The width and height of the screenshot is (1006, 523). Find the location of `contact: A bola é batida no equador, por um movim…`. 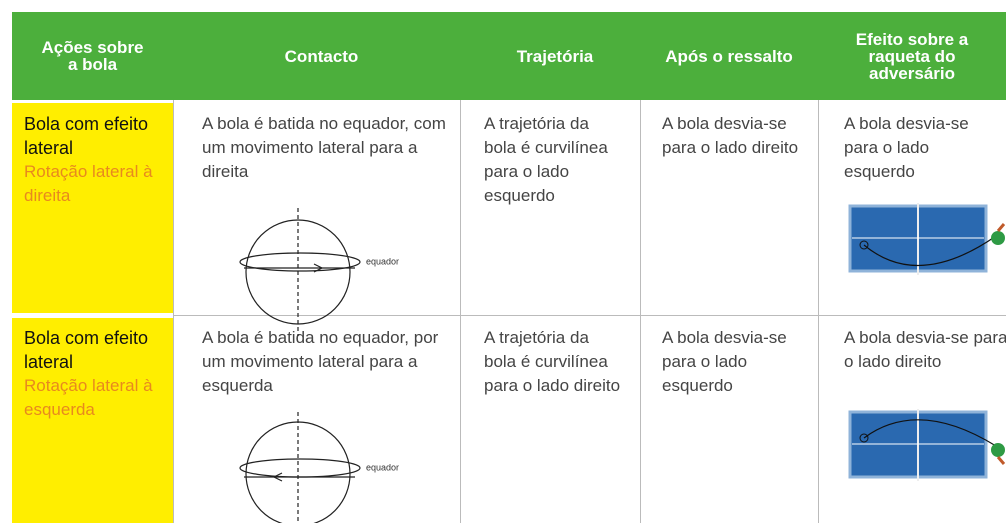

contact: A bola é batida no equador, por um movim… is located at coordinates (320, 361).